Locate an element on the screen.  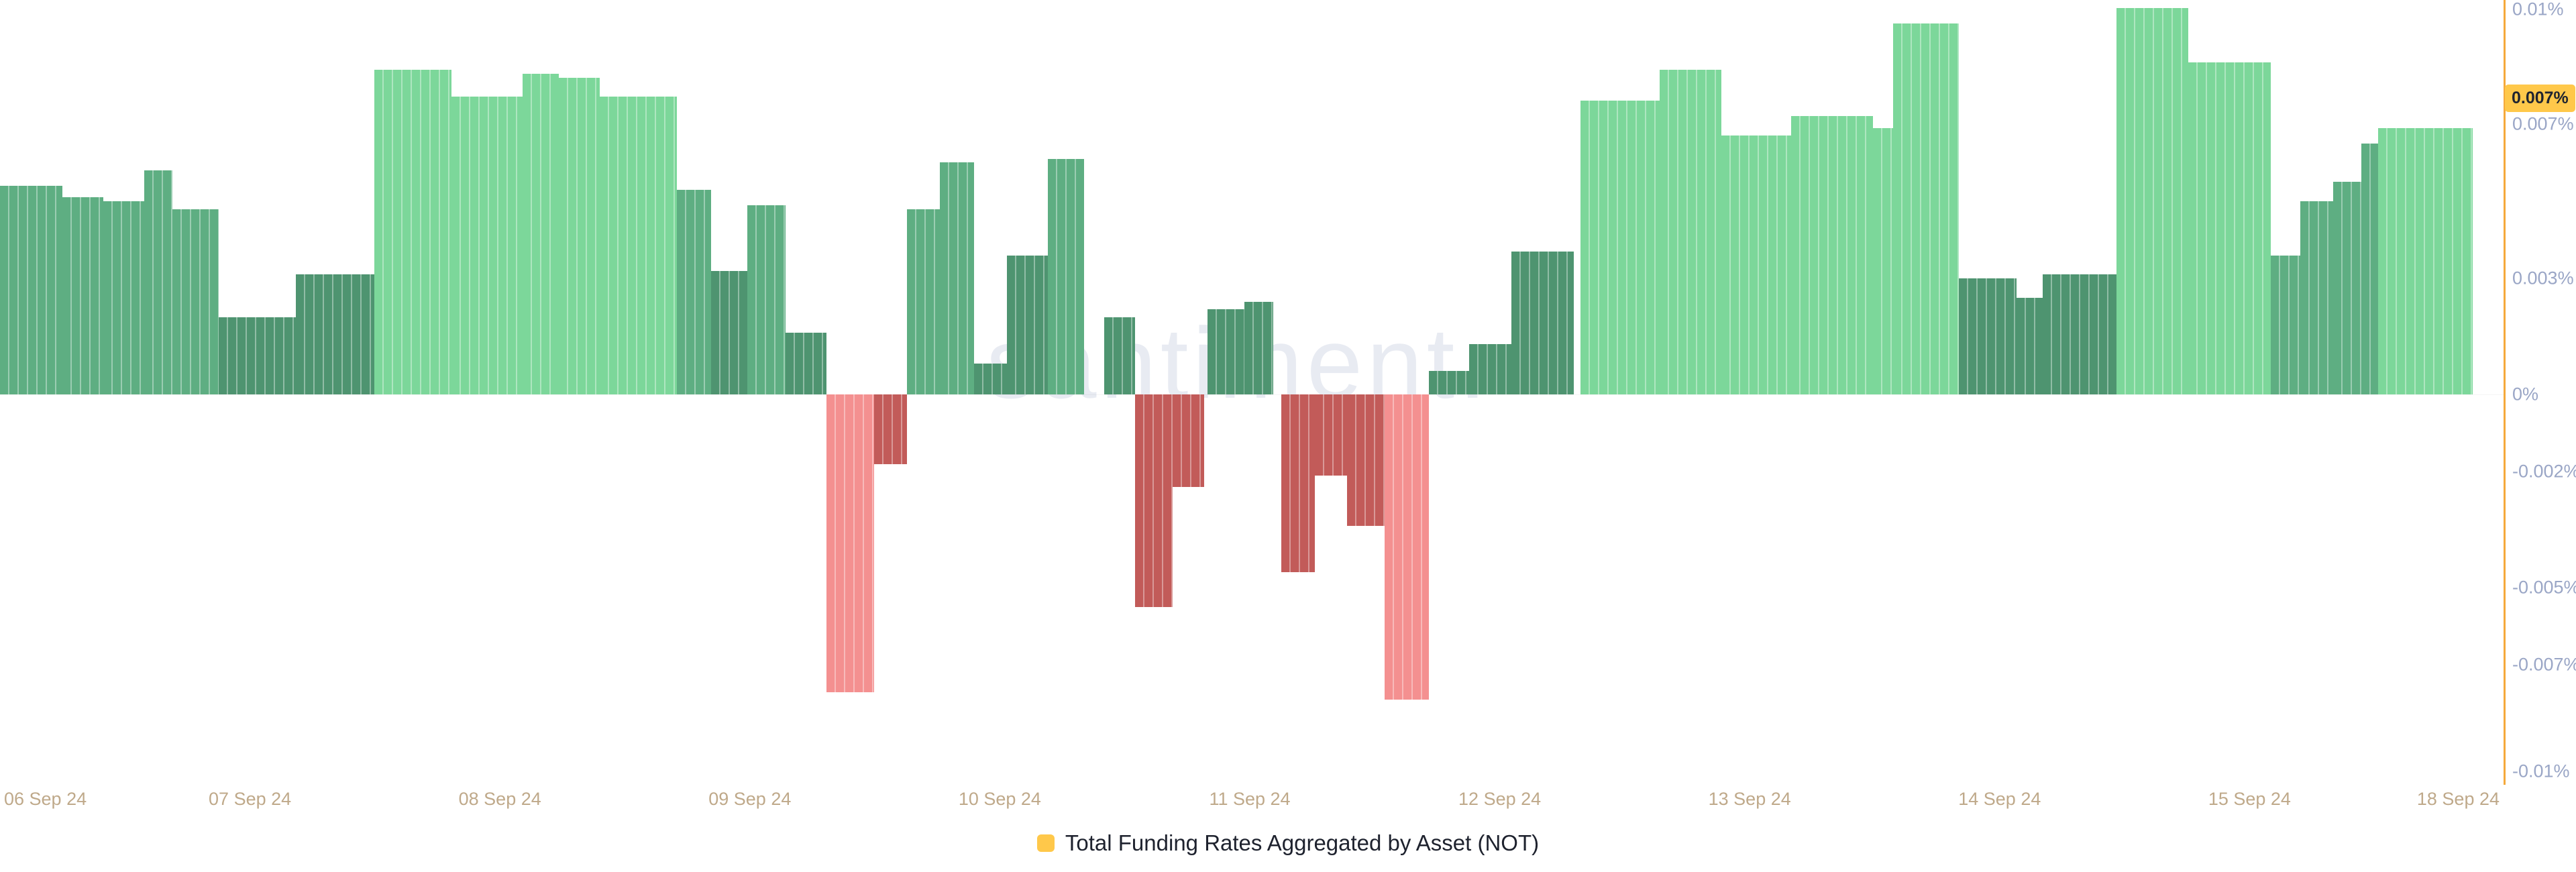
y-axis-tick-label: -0.007% is located at coordinates (2544, 664).